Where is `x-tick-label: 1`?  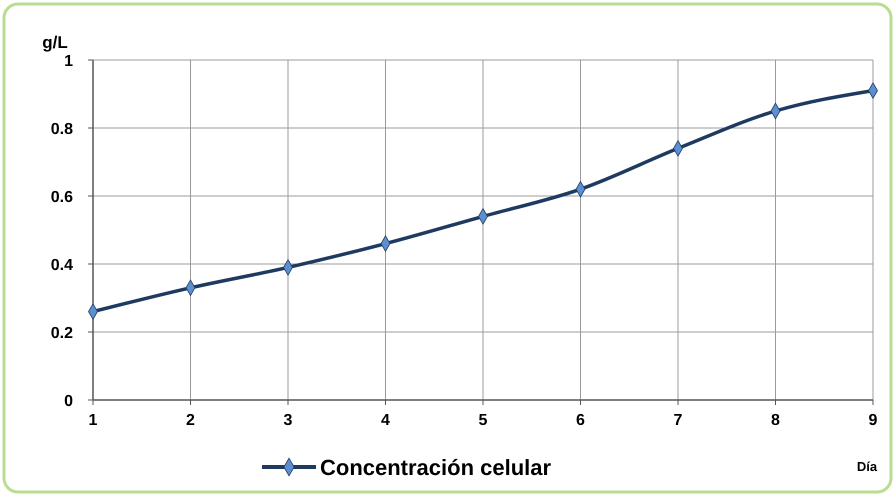
x-tick-label: 1 is located at coordinates (93, 420).